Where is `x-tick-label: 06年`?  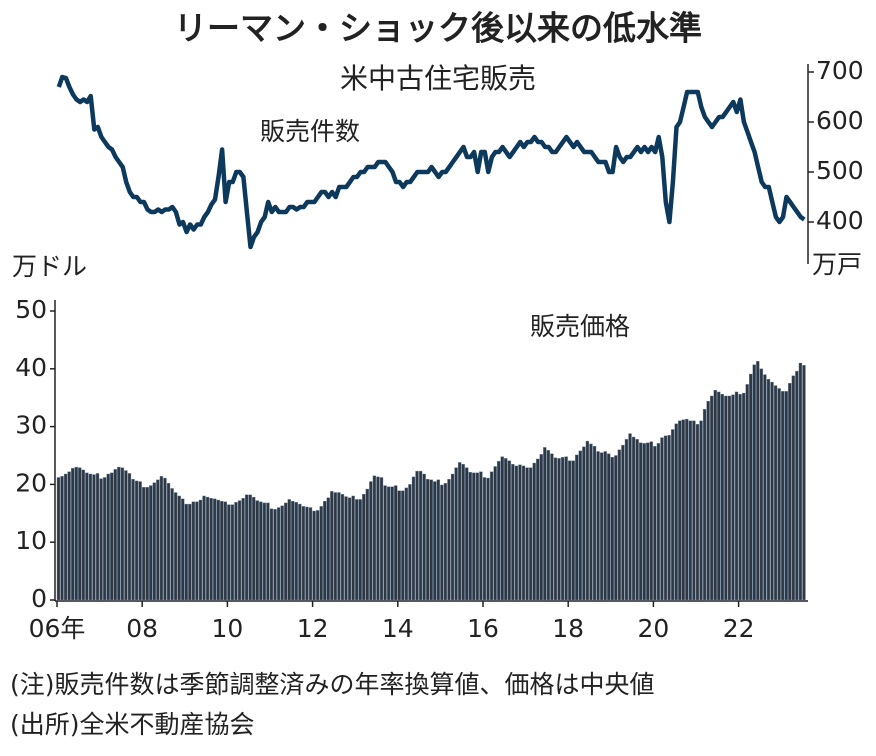 x-tick-label: 06年 is located at coordinates (57, 628).